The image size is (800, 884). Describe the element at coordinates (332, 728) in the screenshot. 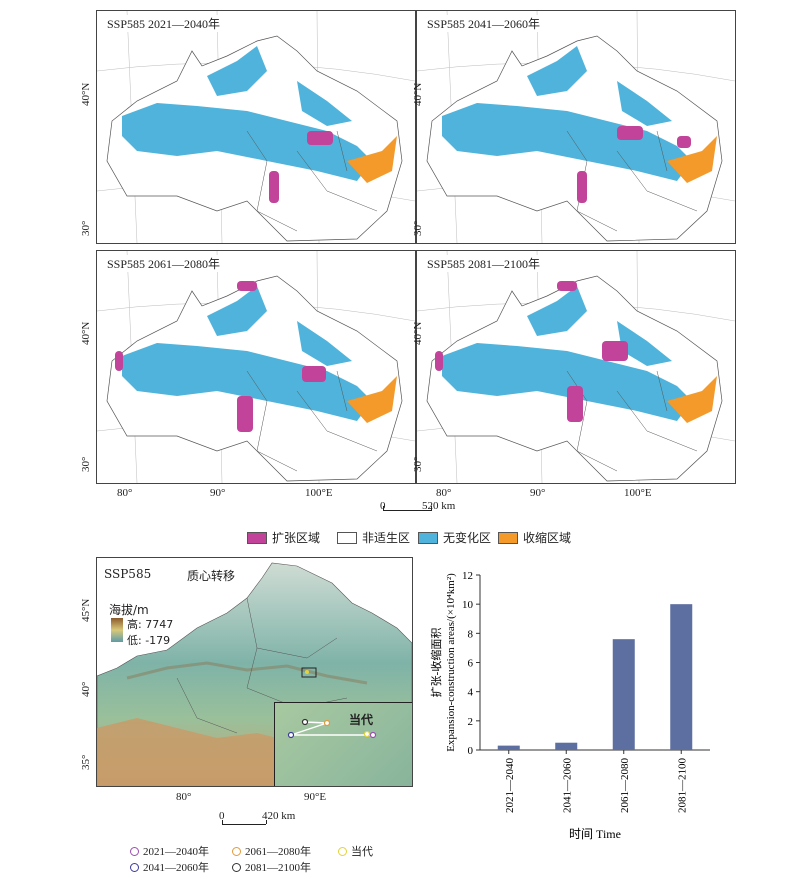

I see `centroid-path-svg` at that location.